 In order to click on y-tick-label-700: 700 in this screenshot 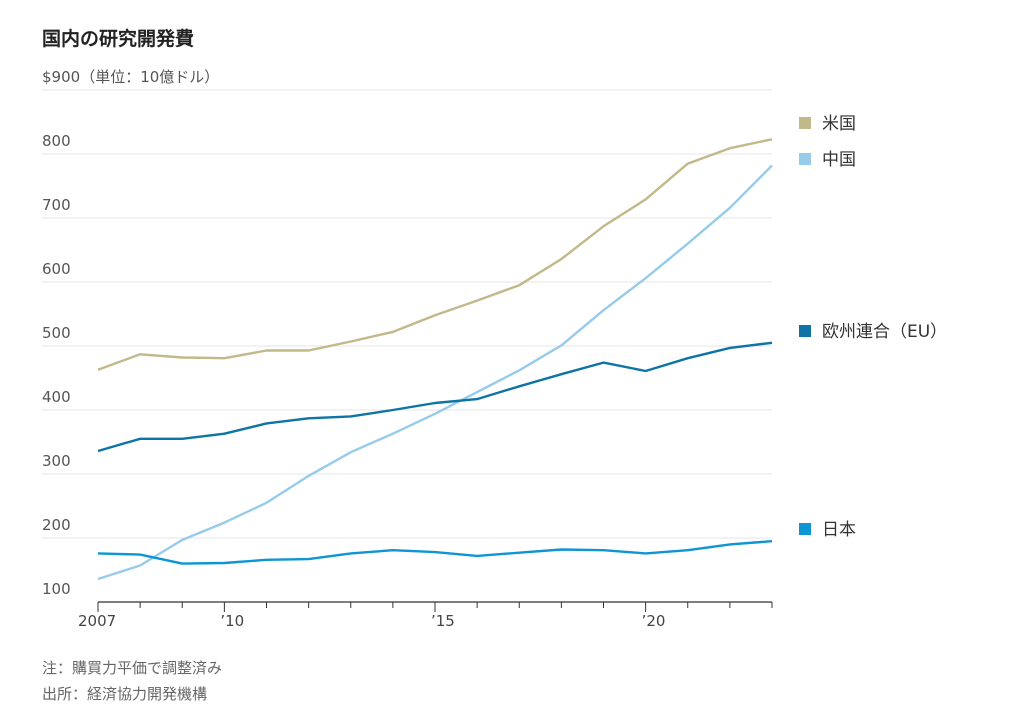, I will do `click(56, 205)`.